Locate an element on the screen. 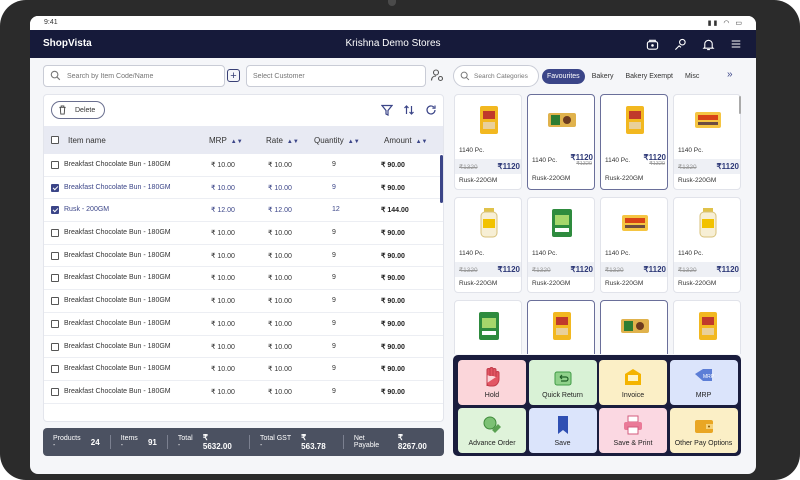 The height and width of the screenshot is (480, 800). advance-order-button: Advance Order is located at coordinates (492, 430).